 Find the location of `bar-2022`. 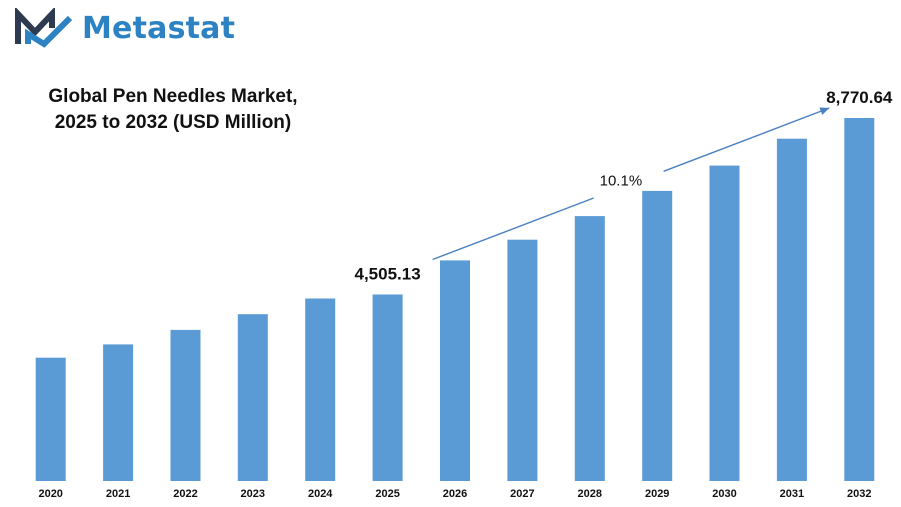

bar-2022 is located at coordinates (185, 405).